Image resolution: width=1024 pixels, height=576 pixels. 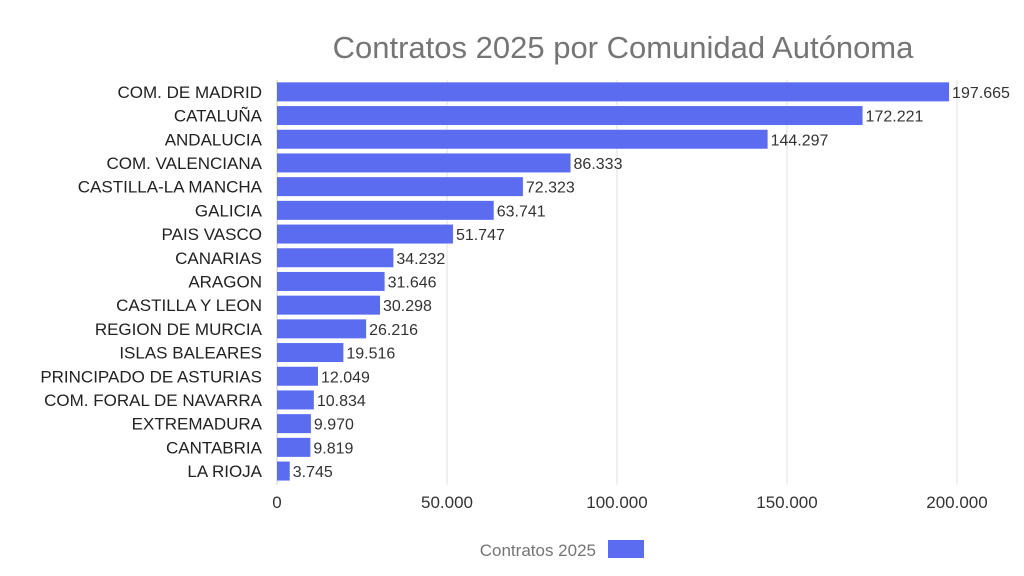 What do you see at coordinates (313, 472) in the screenshot?
I see `value-label: 3.745` at bounding box center [313, 472].